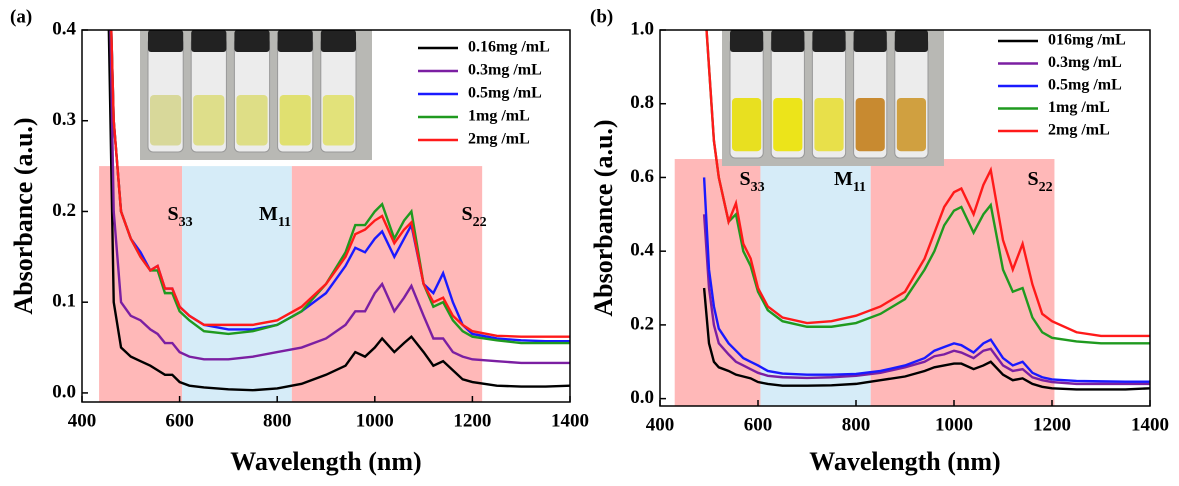  I want to click on legend-label: 0.16mg /mL, so click(509, 47).